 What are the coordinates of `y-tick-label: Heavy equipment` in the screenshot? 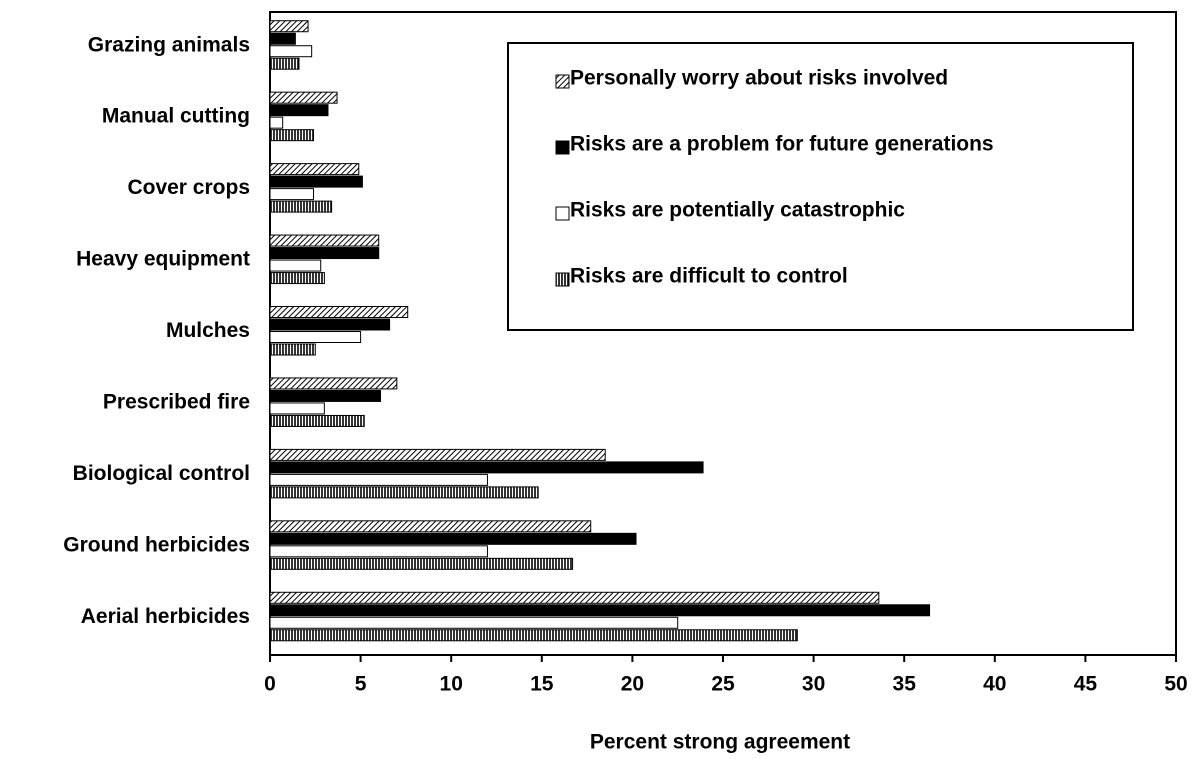 It's located at (163, 259).